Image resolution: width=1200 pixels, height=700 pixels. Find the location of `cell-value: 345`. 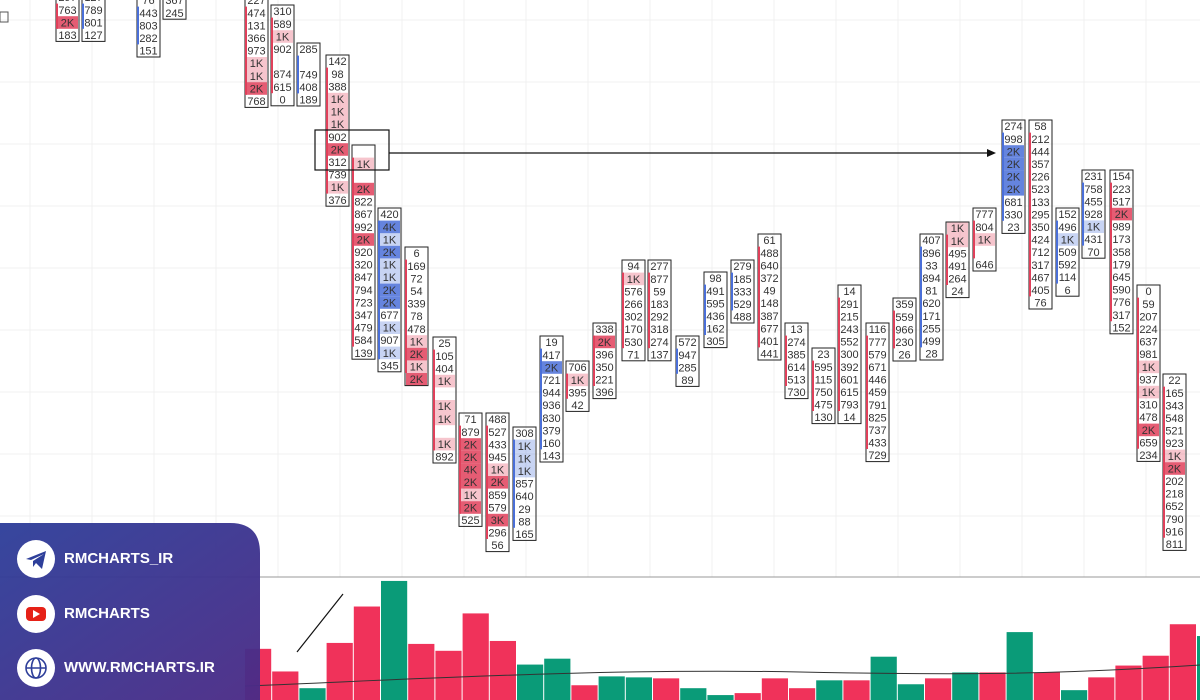

cell-value: 345 is located at coordinates (389, 366).